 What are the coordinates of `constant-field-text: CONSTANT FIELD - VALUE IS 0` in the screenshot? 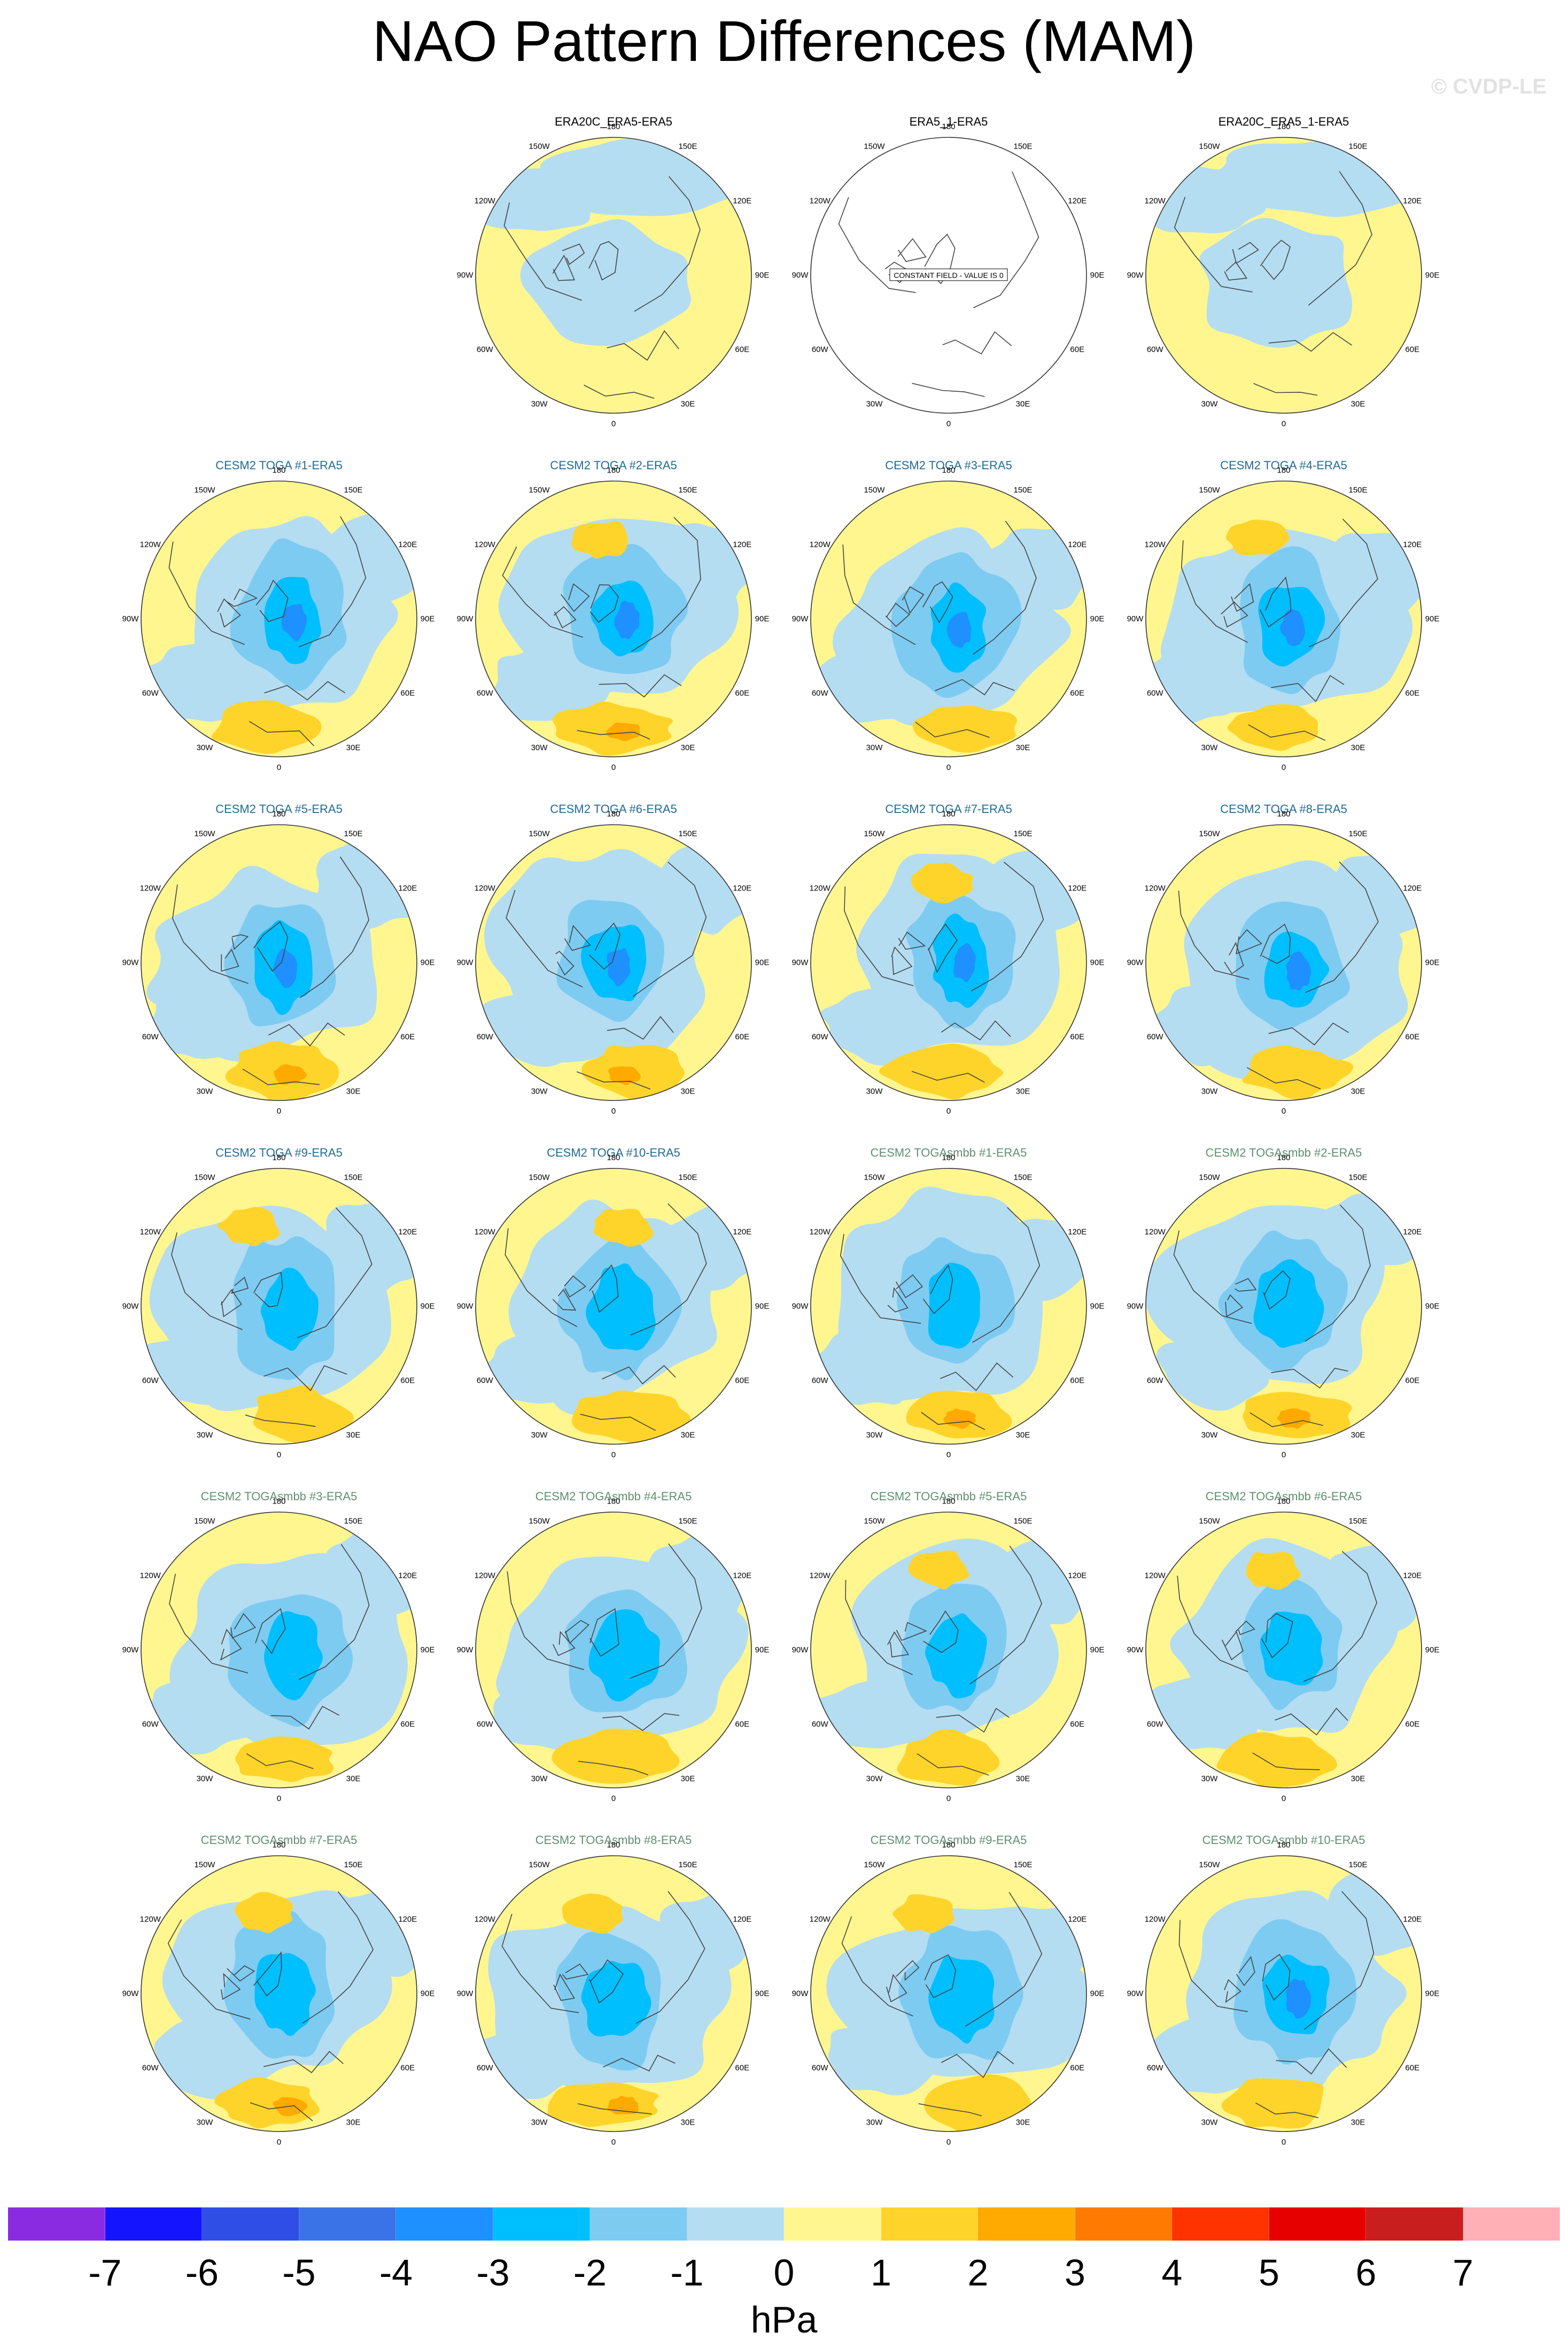 It's located at (949, 275).